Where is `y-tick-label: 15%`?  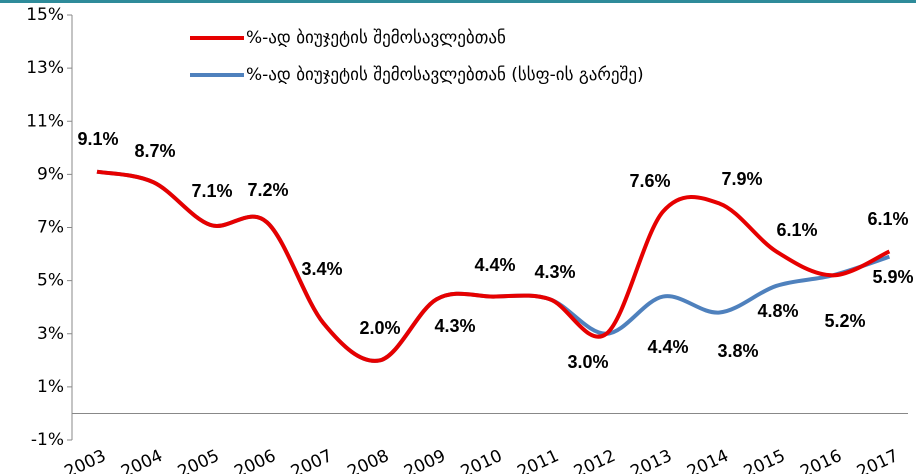
y-tick-label: 15% is located at coordinates (45, 15).